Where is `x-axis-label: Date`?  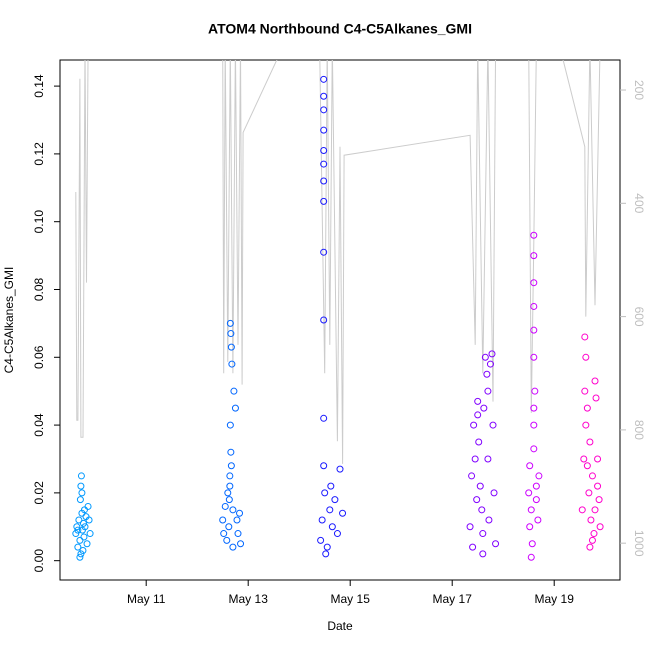 x-axis-label: Date is located at coordinates (340, 626).